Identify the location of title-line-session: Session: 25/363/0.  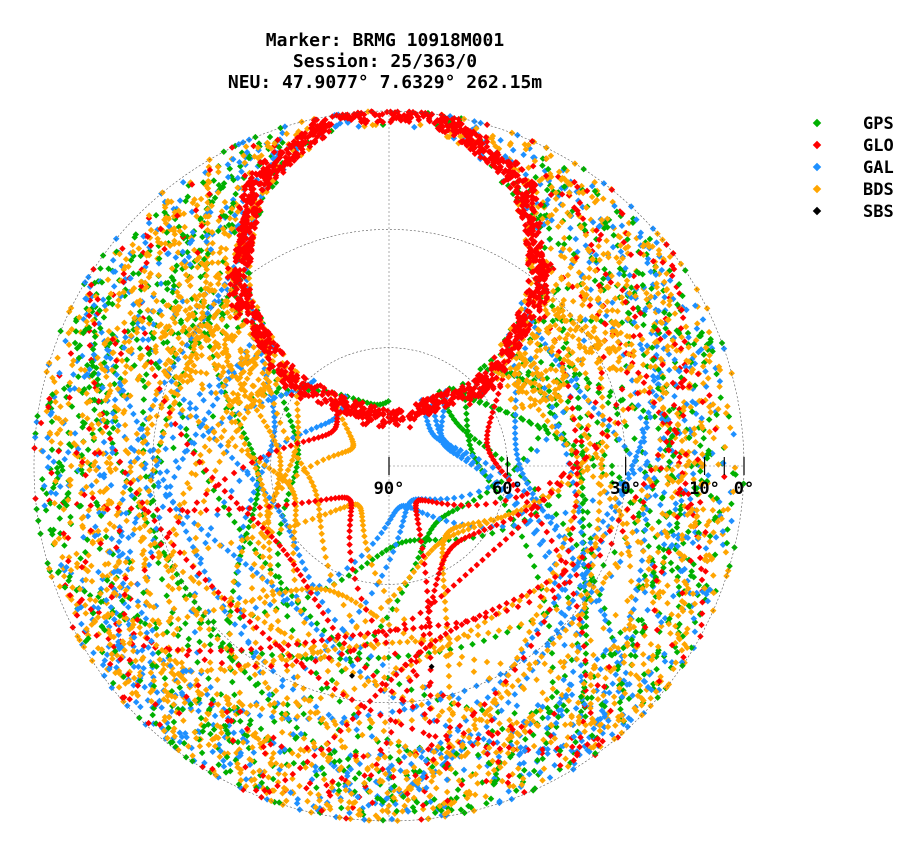
(385, 61).